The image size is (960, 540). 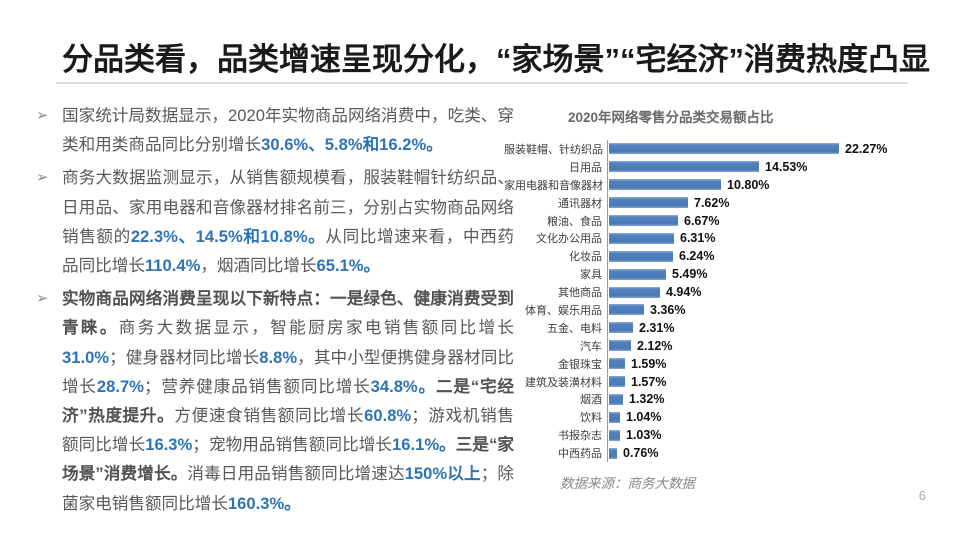 I want to click on category-label: 饮料, so click(x=591, y=418).